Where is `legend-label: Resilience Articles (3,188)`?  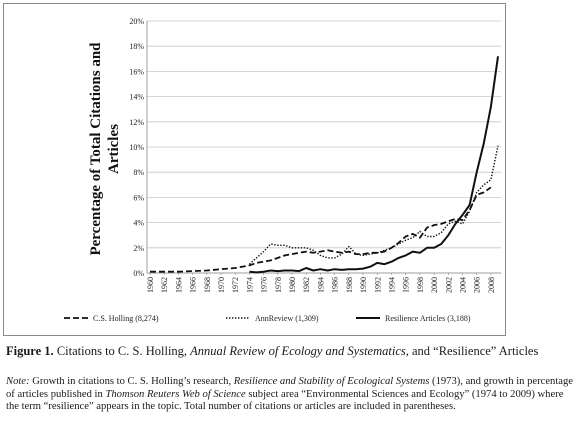
legend-label: Resilience Articles (3,188) is located at coordinates (428, 318).